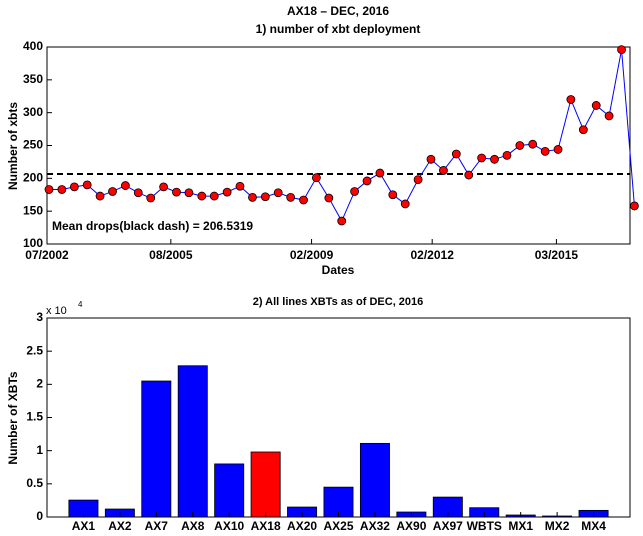 Image resolution: width=643 pixels, height=536 pixels. What do you see at coordinates (47, 255) in the screenshot?
I see `x-tick-label: 07/2002` at bounding box center [47, 255].